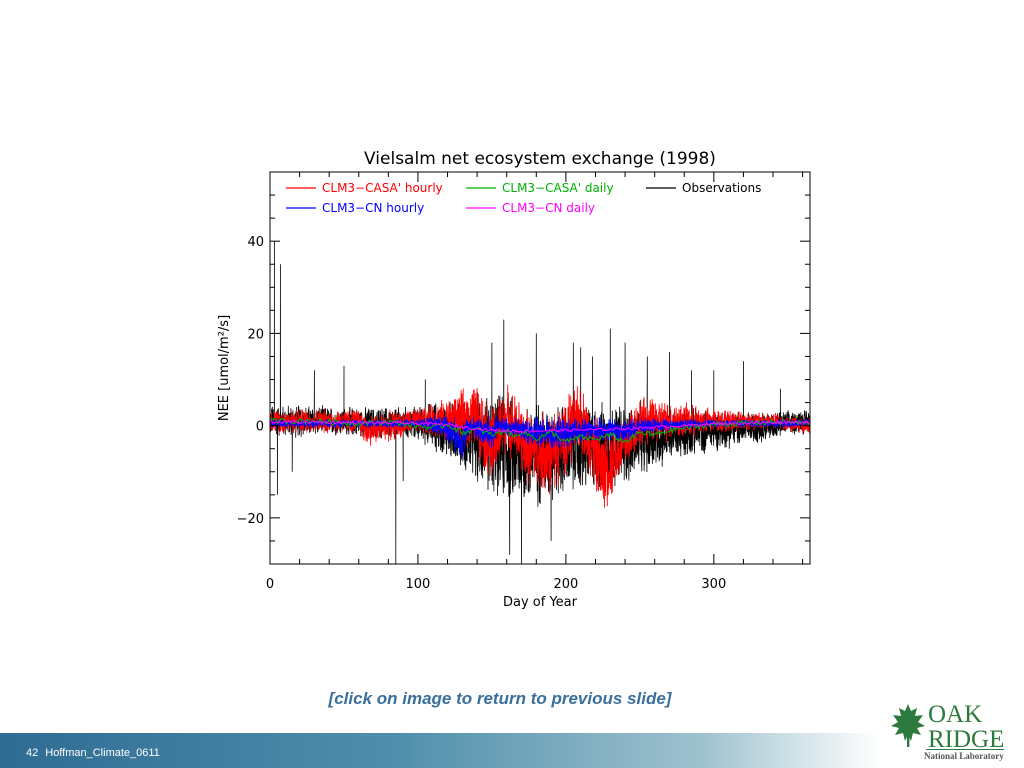 Image resolution: width=1024 pixels, height=768 pixels. Describe the element at coordinates (250, 519) in the screenshot. I see `y-tick-label: −20` at that location.